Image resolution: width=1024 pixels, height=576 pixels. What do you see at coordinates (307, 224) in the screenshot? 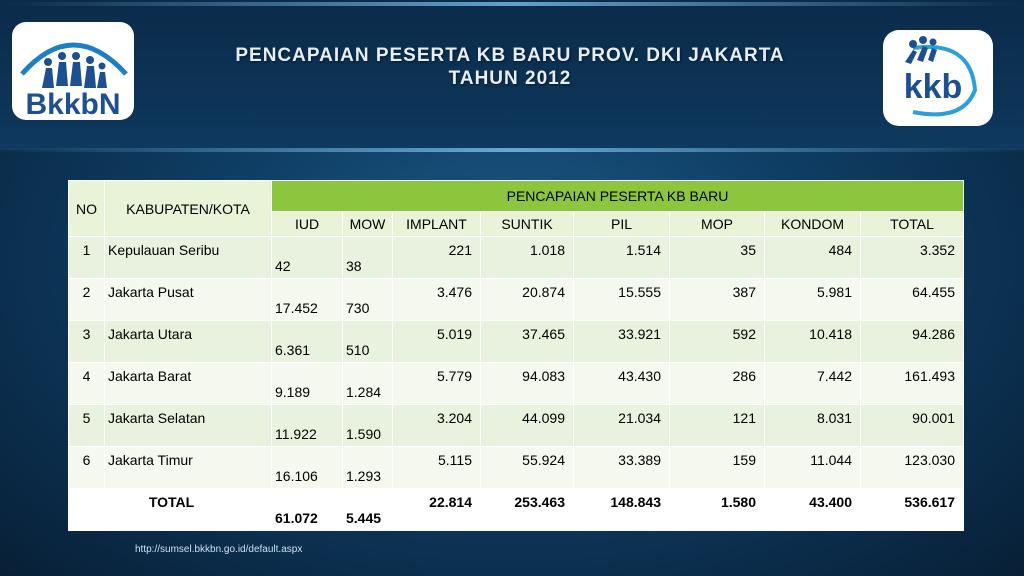
I see `header-iud: IUD` at bounding box center [307, 224].